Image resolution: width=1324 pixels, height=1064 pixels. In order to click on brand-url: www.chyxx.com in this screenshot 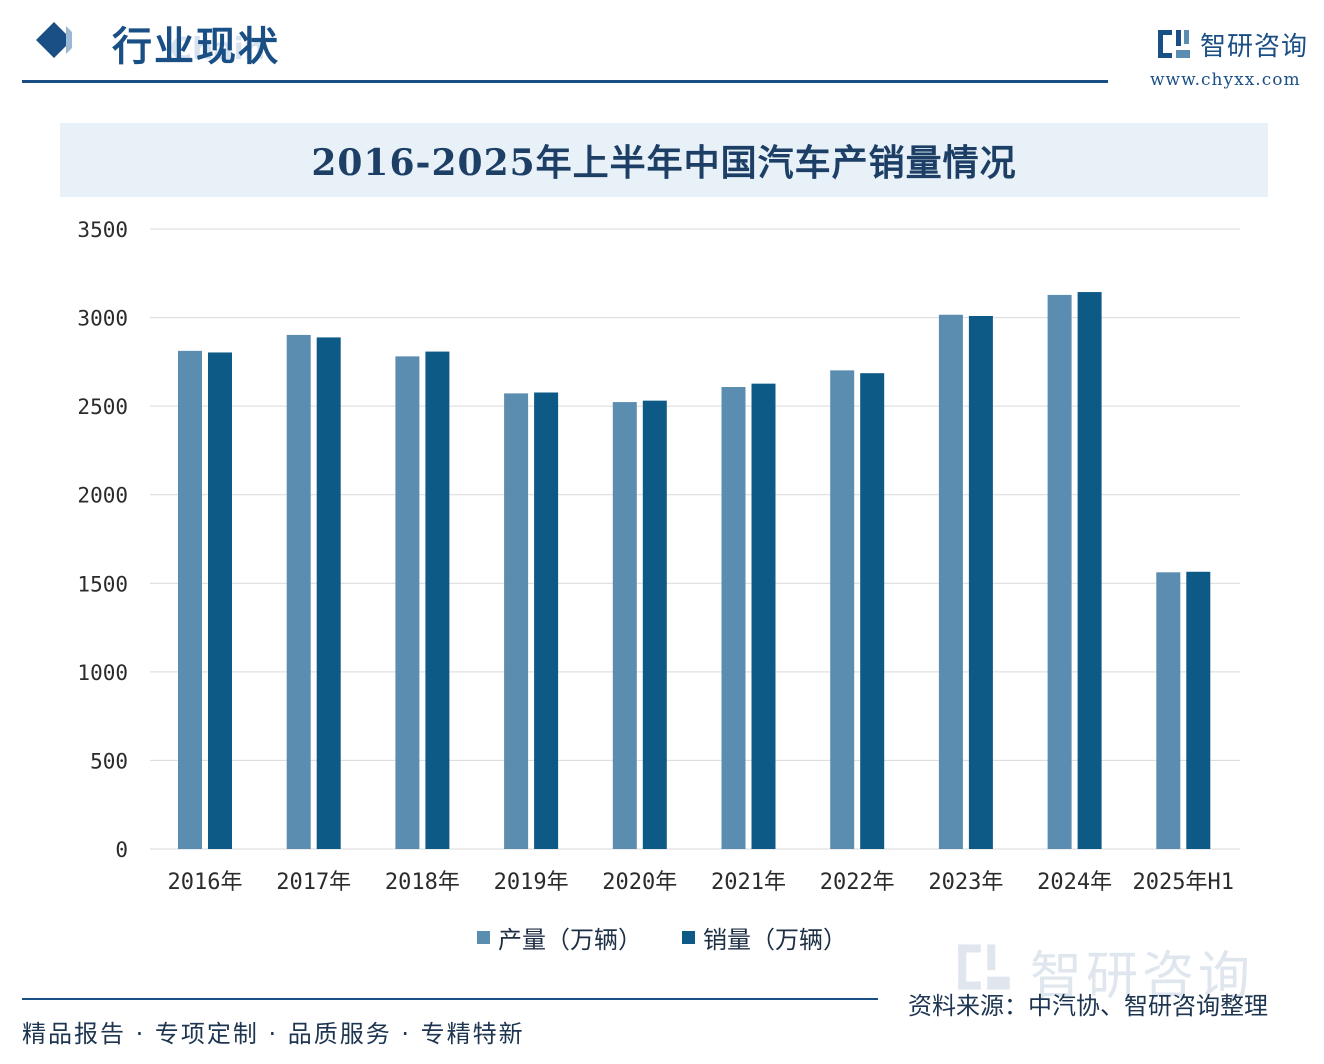, I will do `click(1225, 80)`.